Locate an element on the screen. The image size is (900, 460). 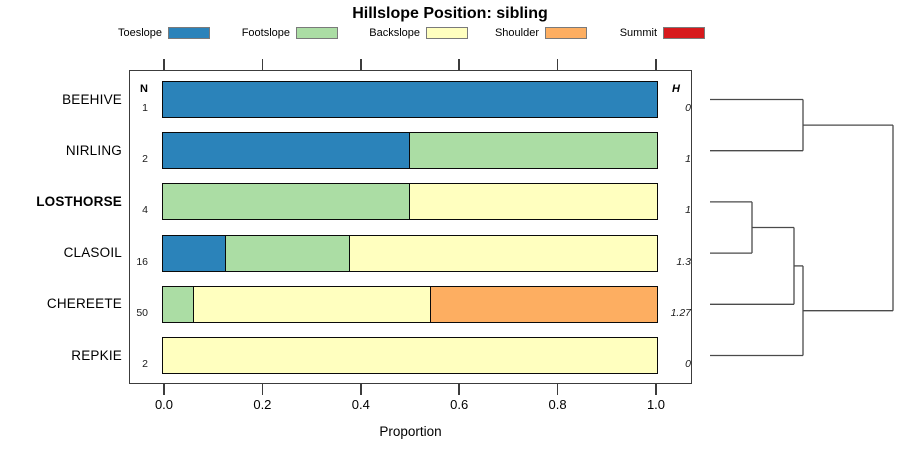
n-value: 50 is located at coordinates (142, 312).